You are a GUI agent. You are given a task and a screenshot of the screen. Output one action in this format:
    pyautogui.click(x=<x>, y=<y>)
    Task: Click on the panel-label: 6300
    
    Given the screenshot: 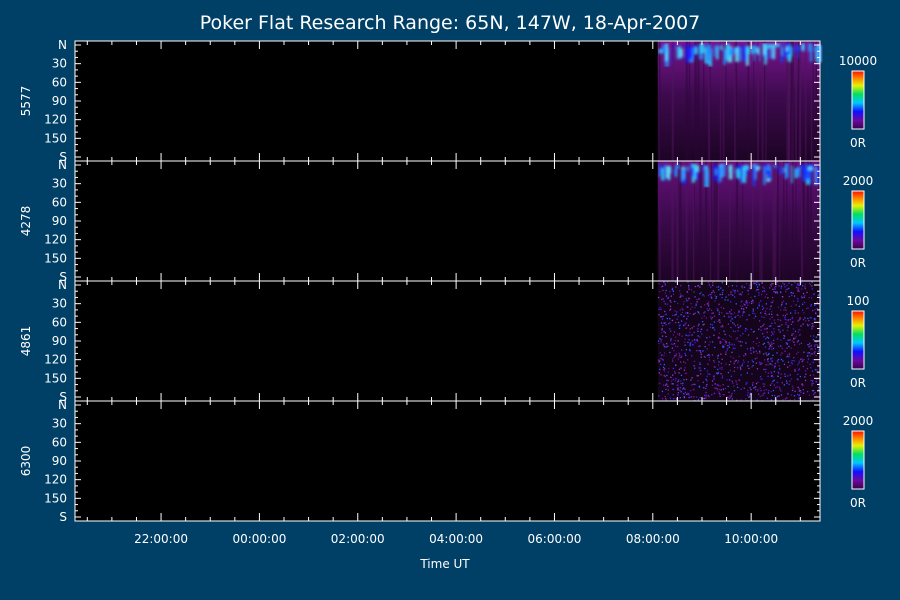 What is the action you would take?
    pyautogui.click(x=26, y=461)
    